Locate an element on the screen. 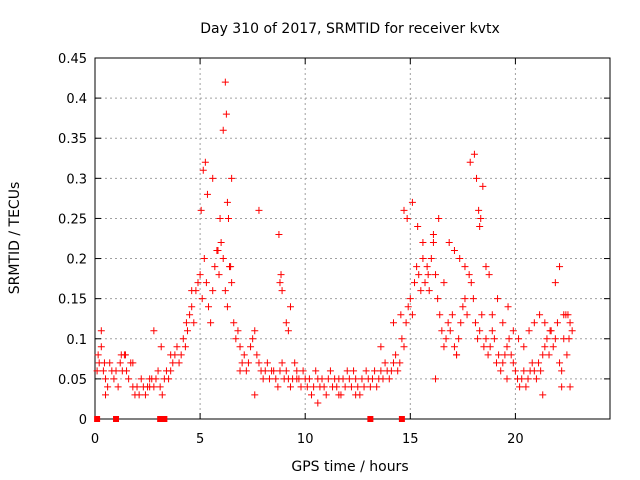  y-tick-label: 0.25 is located at coordinates (72, 219).